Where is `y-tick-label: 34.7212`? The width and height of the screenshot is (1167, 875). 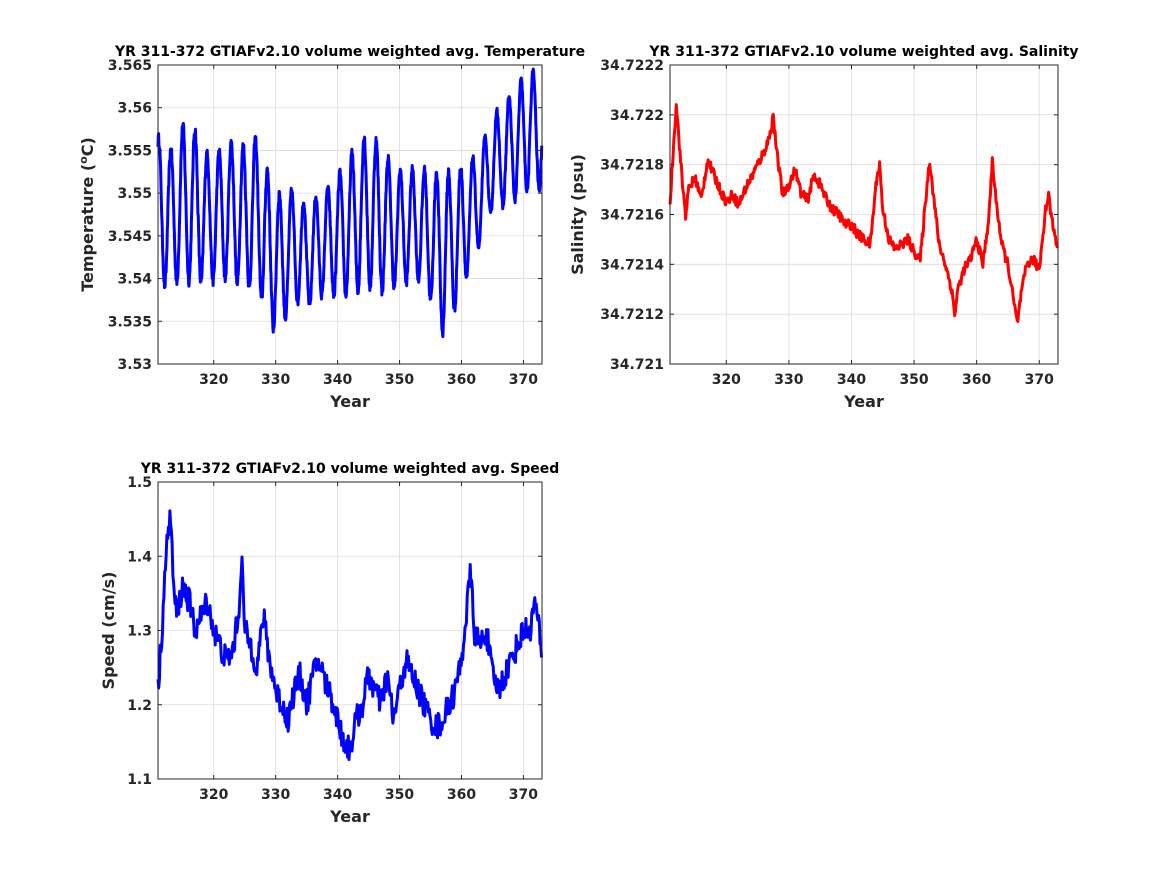
y-tick-label: 34.7212 is located at coordinates (632, 315).